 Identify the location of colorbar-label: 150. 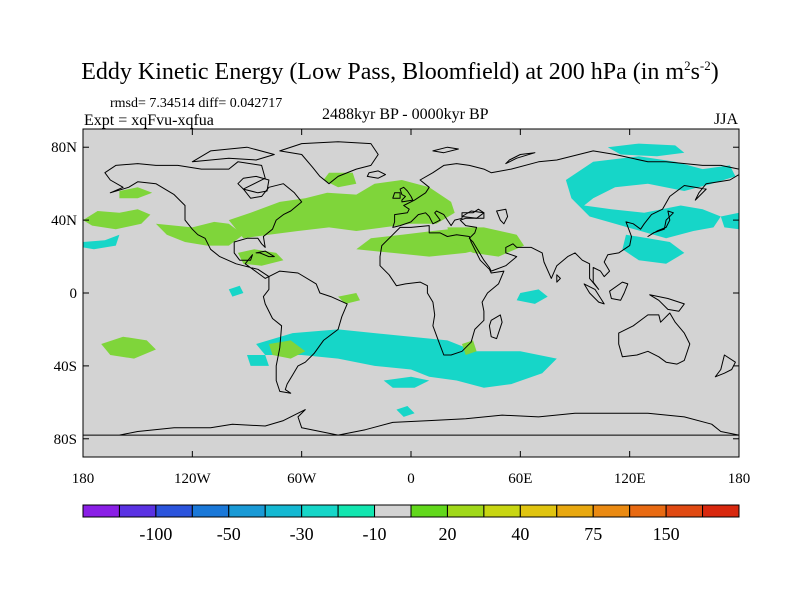
(666, 534).